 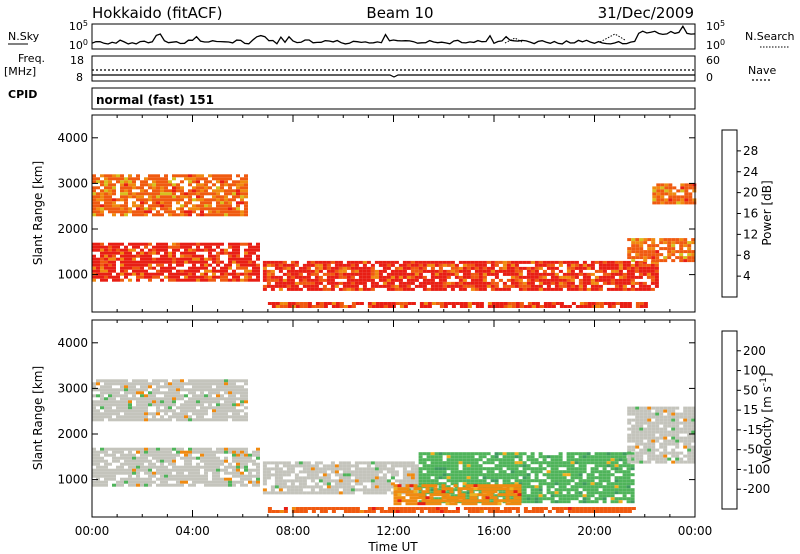 I want to click on colorbar-tick-label: -100, so click(x=756, y=469).